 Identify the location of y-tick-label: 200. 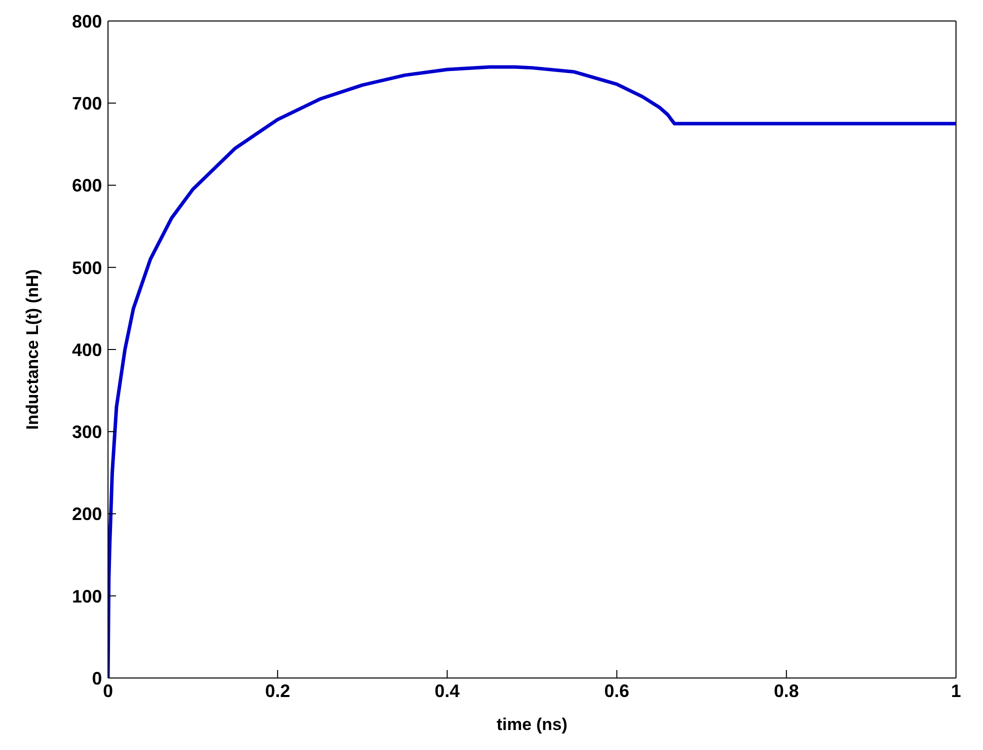
(87, 514).